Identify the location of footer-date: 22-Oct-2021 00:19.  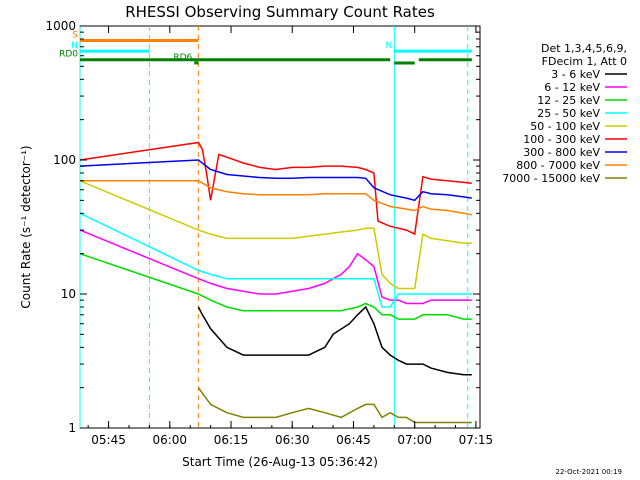
(589, 472).